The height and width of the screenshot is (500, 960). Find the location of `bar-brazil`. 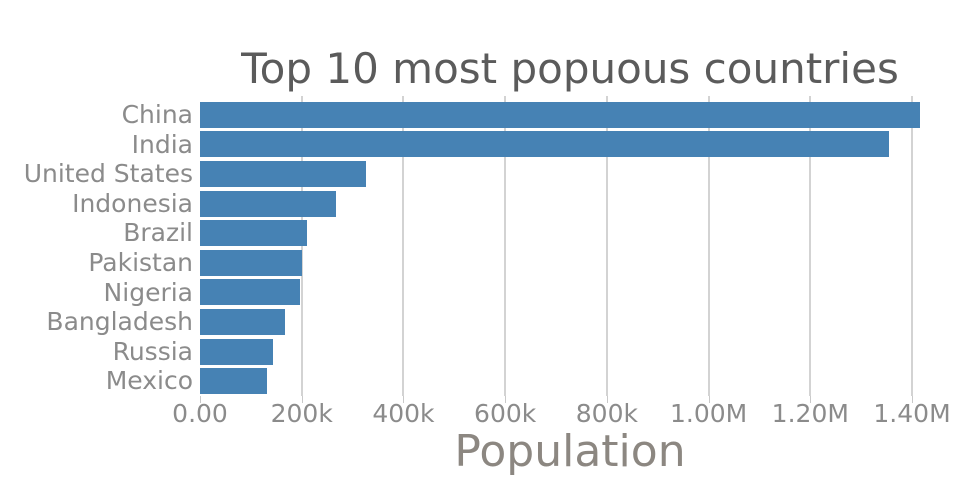

bar-brazil is located at coordinates (254, 233).